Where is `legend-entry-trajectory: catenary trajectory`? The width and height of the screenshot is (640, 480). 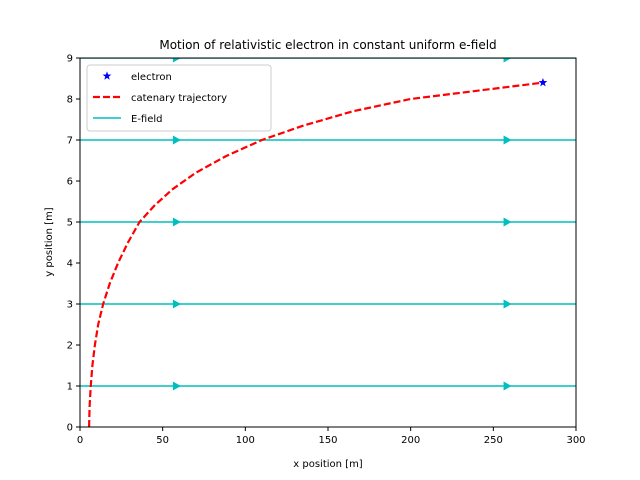
legend-entry-trajectory: catenary trajectory is located at coordinates (160, 98).